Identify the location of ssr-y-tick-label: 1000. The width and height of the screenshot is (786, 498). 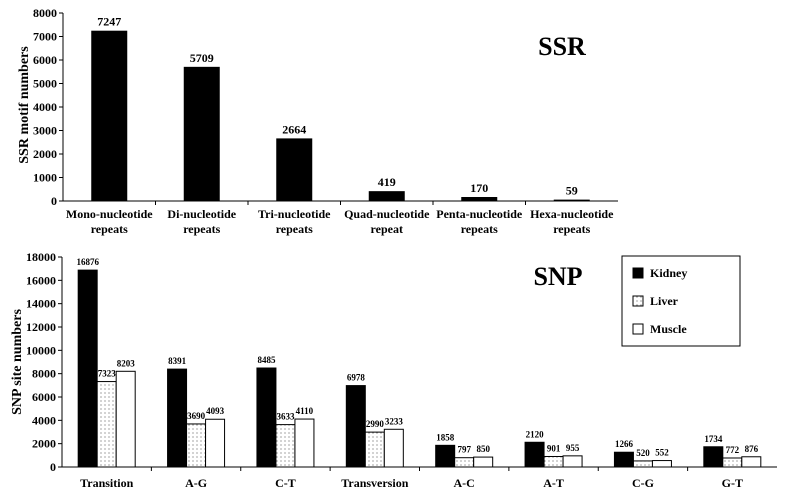
(45, 178).